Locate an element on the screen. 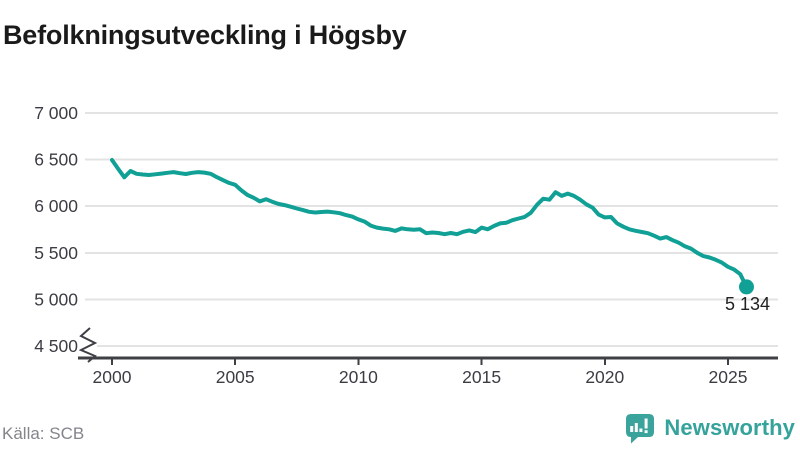  chart-title: Befolkningsutveckling i Högsby is located at coordinates (205, 35).